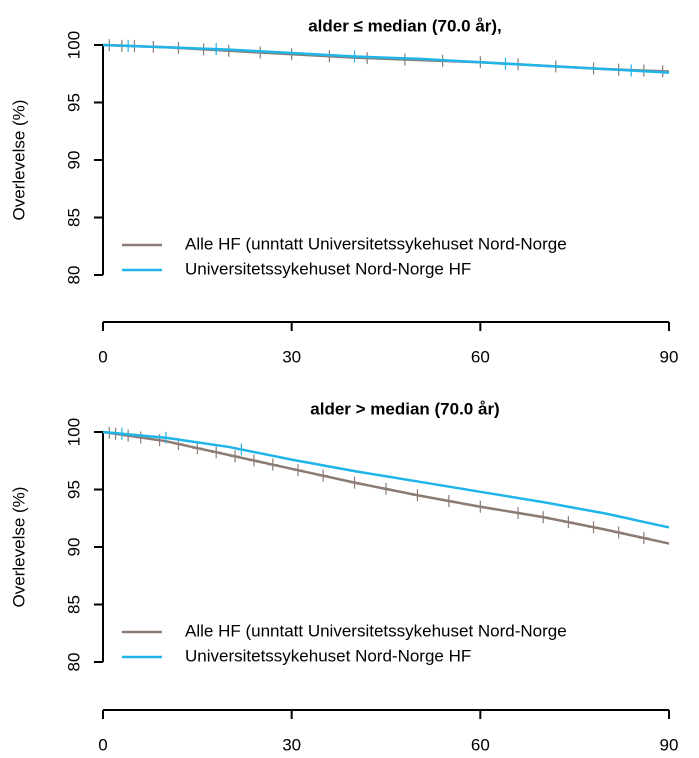 This screenshot has height=758, width=699. I want to click on chart-title: alder > median (70.0 år), so click(404, 408).